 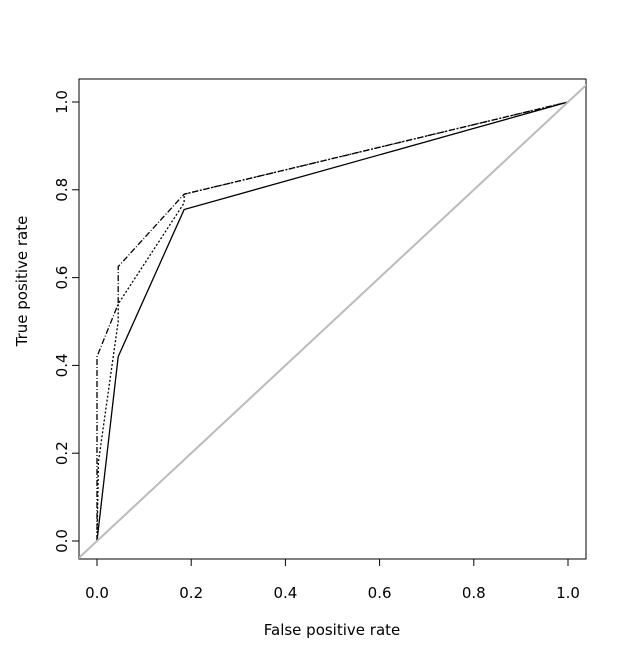 I want to click on y-axis-label: True positive rate, so click(x=22, y=282).